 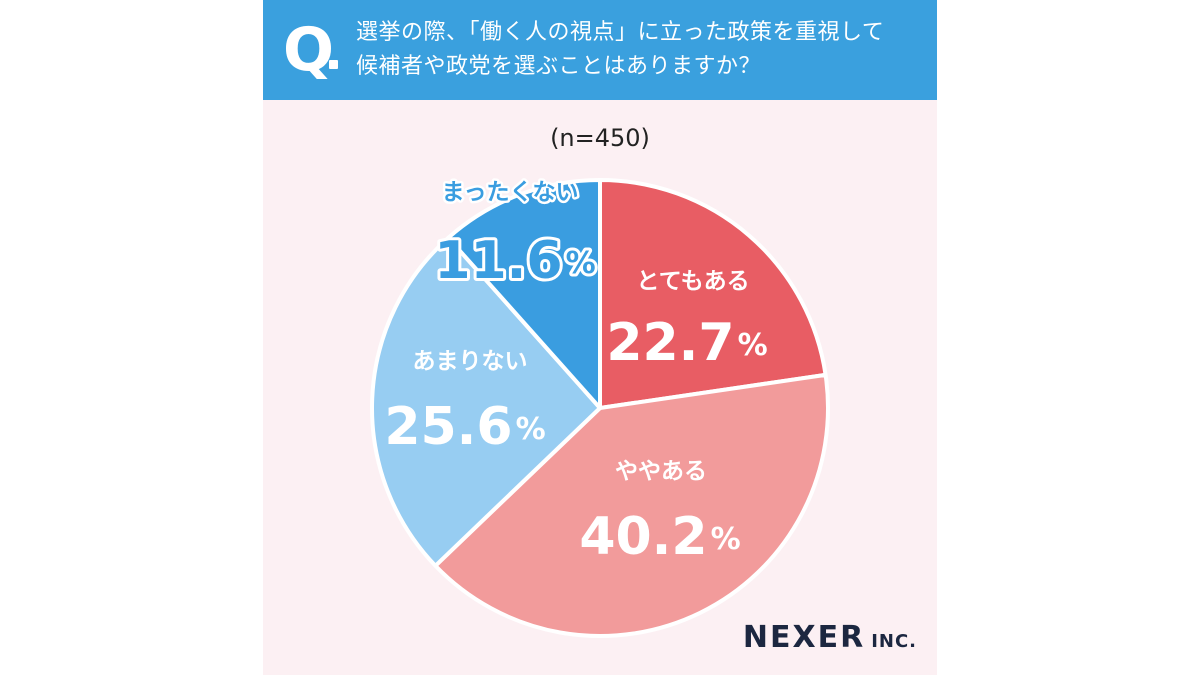 I want to click on nexer-logo: NEXER INC., so click(x=830, y=637).